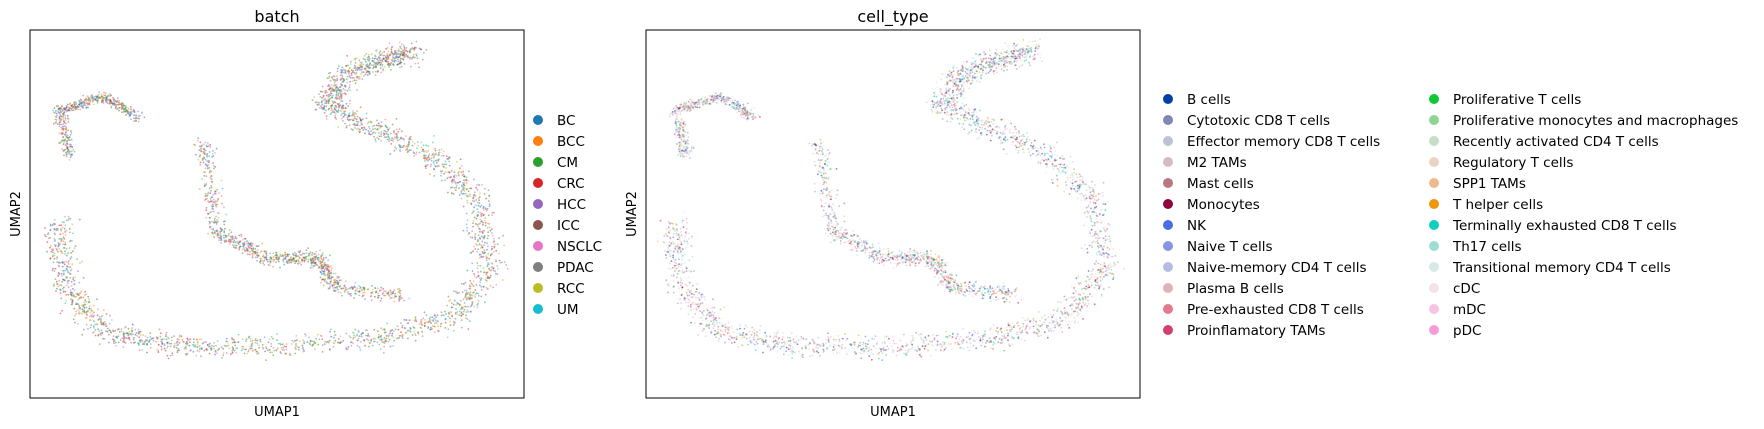  Describe the element at coordinates (571, 142) in the screenshot. I see `legend-label: BCC` at that location.